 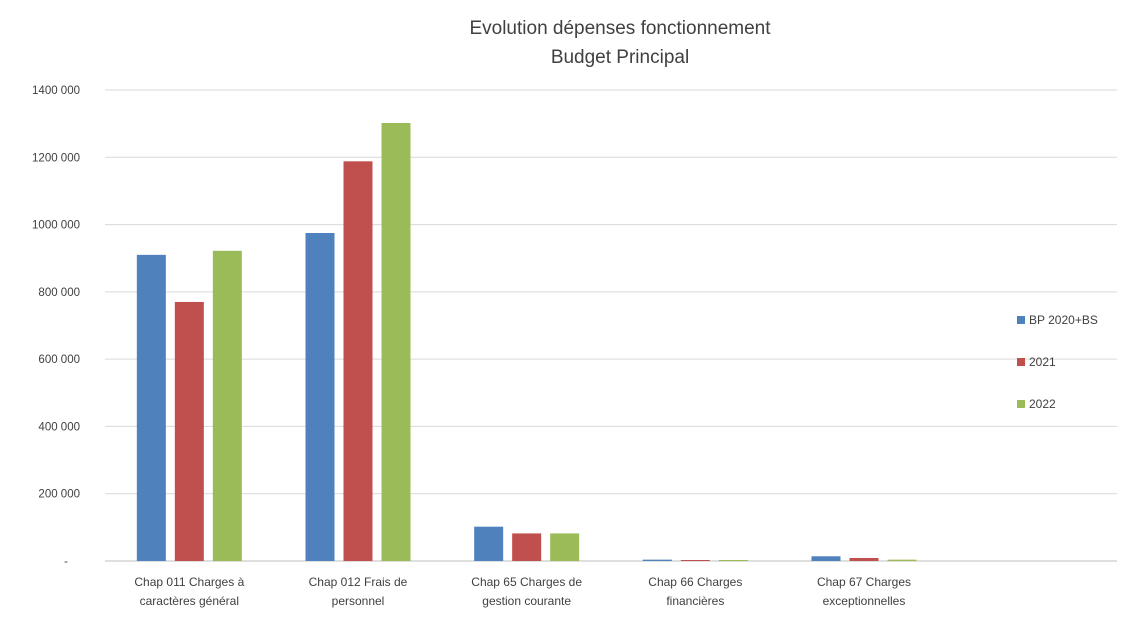 What do you see at coordinates (189, 601) in the screenshot?
I see `x-tick-label: caractères général` at bounding box center [189, 601].